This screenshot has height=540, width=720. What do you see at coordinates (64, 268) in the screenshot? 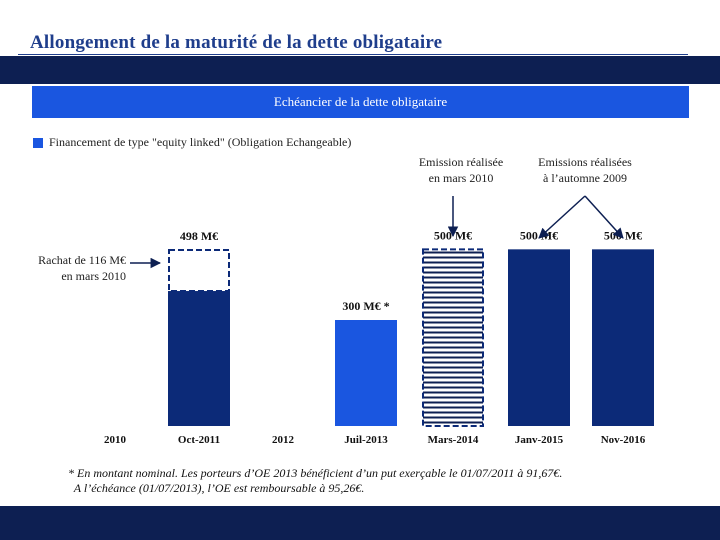
I see `note-rachat: Rachat de 116 M€ en mars 2010` at bounding box center [64, 268].